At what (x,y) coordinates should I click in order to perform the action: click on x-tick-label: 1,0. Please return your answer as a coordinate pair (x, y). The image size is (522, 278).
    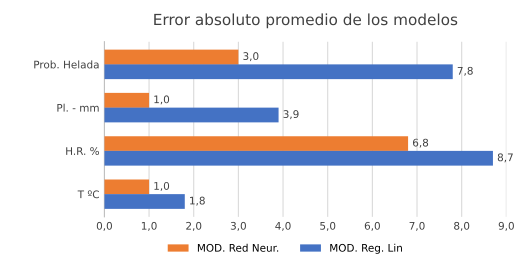
    Looking at the image, I should click on (149, 226).